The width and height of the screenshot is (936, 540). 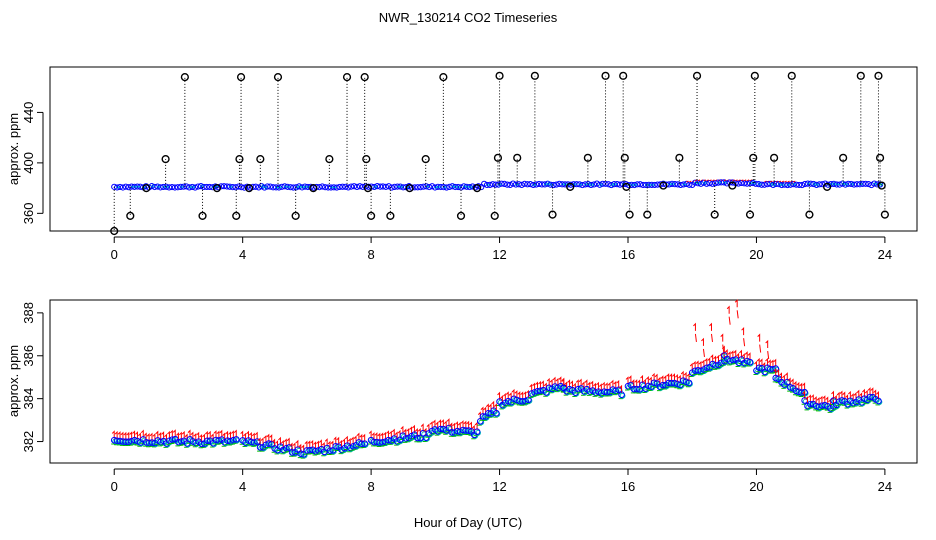 I want to click on x-axis-label: Hour of Day (UTC), so click(x=468, y=522).